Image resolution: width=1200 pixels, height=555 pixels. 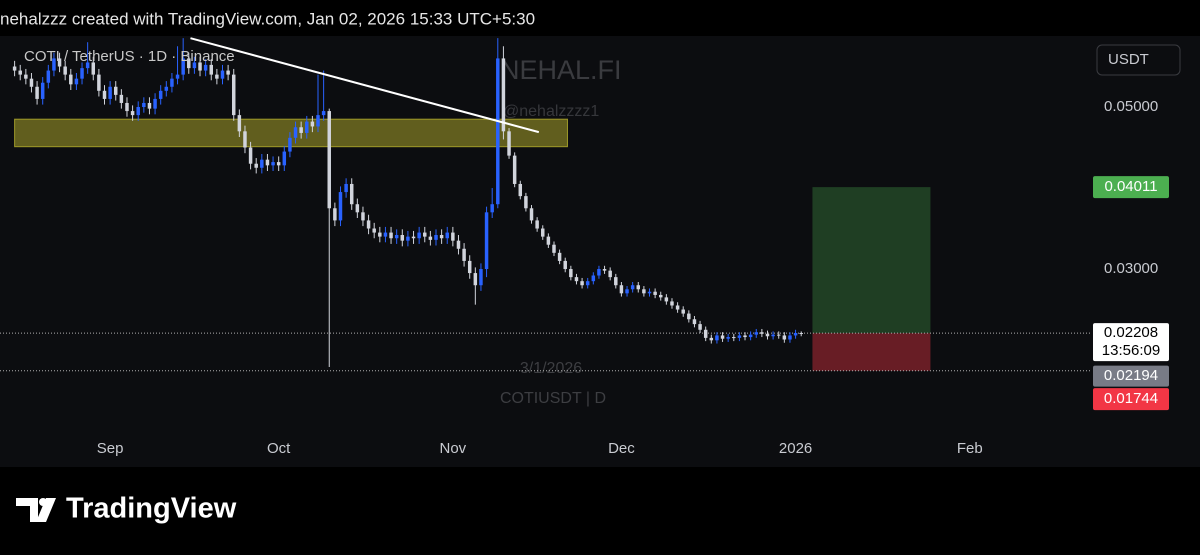 I want to click on logo, so click(x=36, y=510).